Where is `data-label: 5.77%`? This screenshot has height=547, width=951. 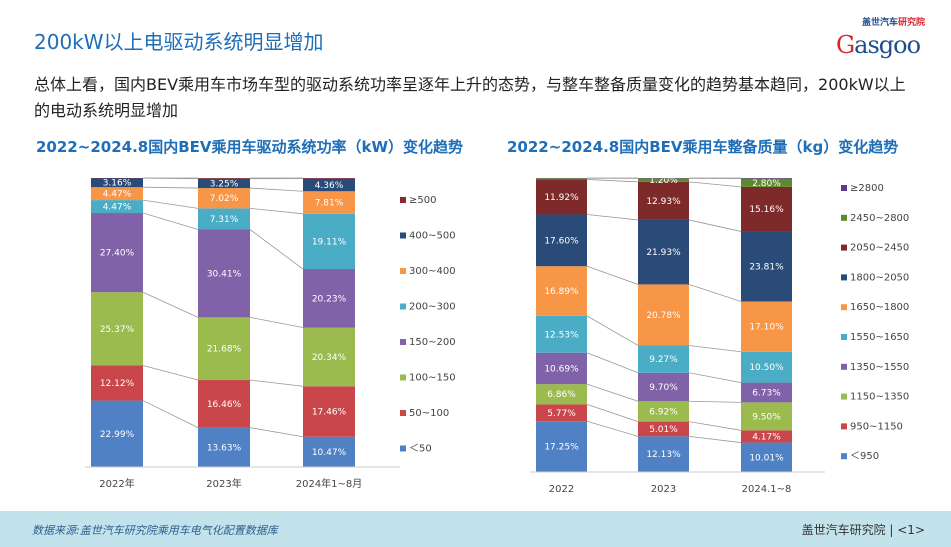
data-label: 5.77% is located at coordinates (561, 414).